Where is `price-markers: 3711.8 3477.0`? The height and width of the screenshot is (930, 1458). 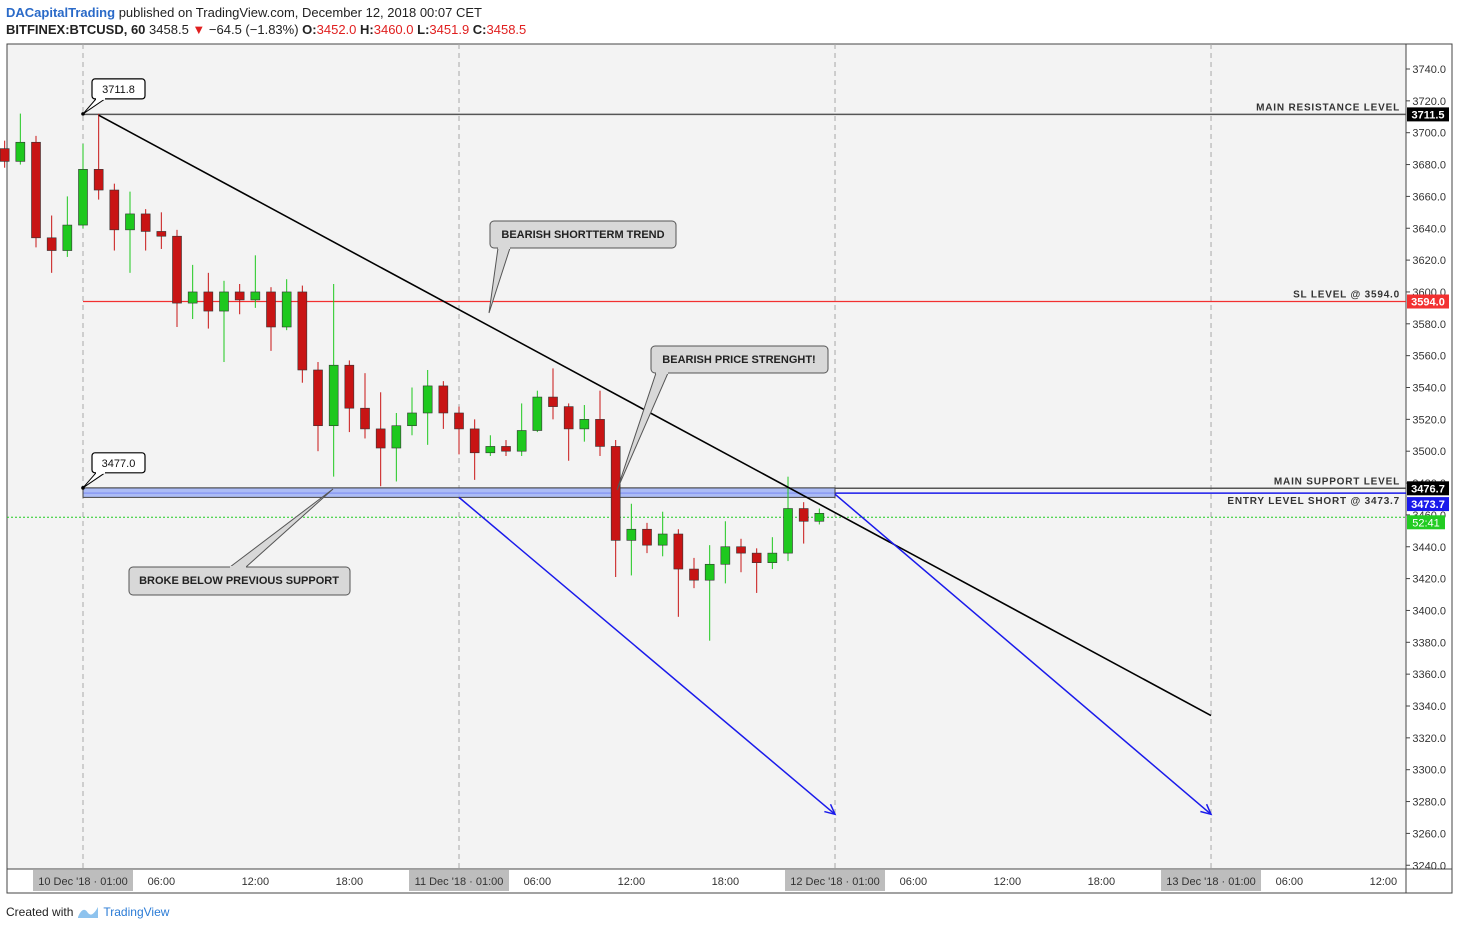 price-markers: 3711.8 3477.0 is located at coordinates (113, 284).